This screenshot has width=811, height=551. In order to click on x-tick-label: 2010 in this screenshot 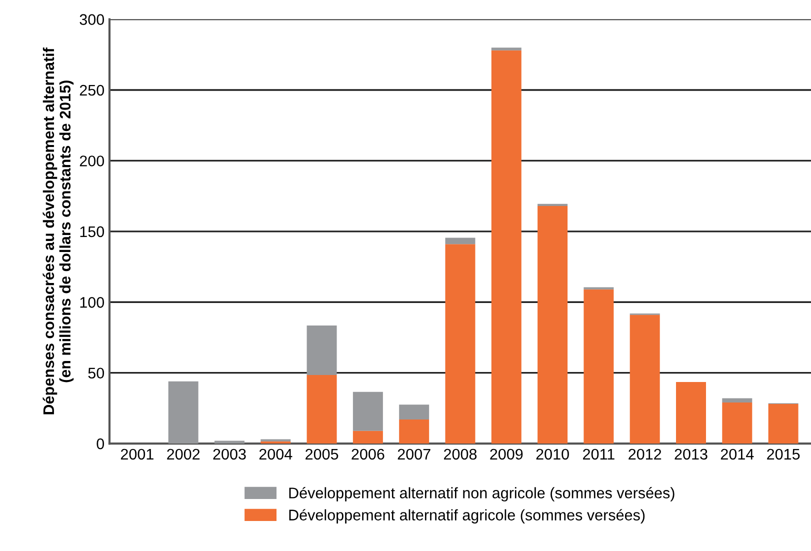, I will do `click(552, 454)`.